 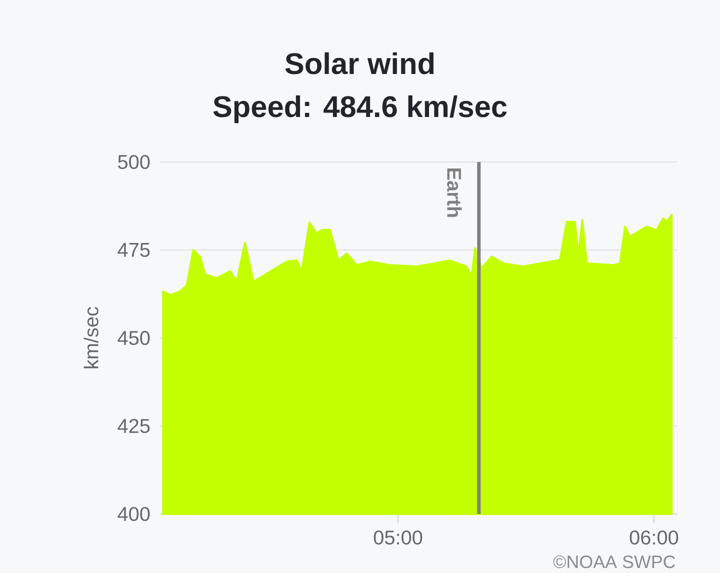 I want to click on y-tick-label: 500, so click(x=134, y=162).